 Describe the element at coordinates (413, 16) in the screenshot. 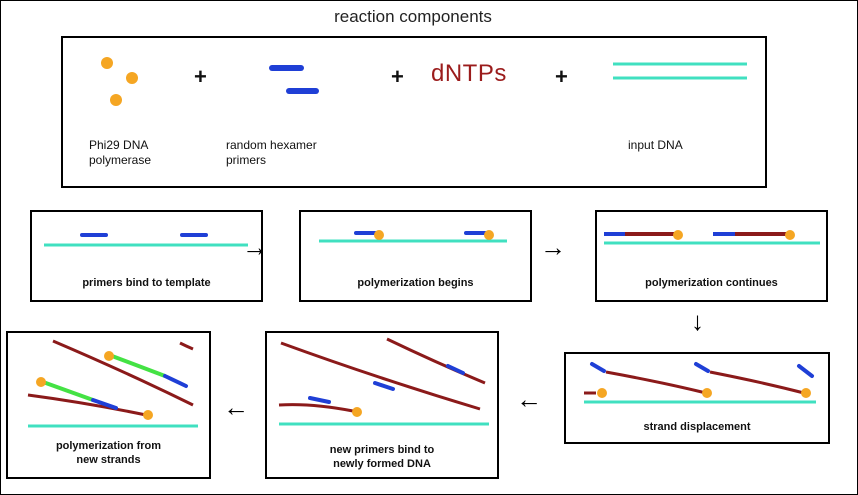

I see `diagram-title: reaction components` at that location.